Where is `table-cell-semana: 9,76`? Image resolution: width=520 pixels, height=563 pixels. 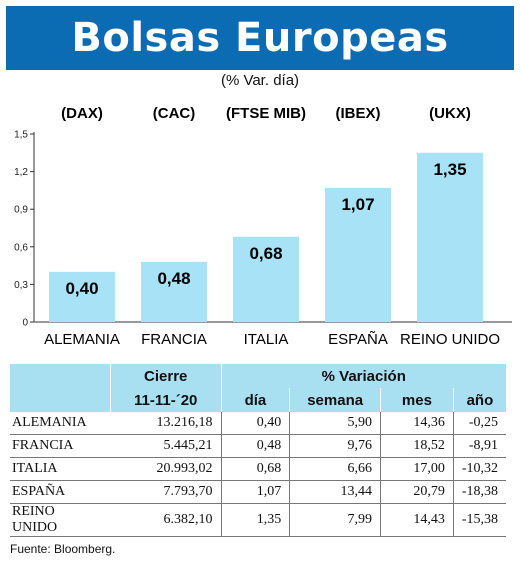 table-cell-semana: 9,76 is located at coordinates (335, 446).